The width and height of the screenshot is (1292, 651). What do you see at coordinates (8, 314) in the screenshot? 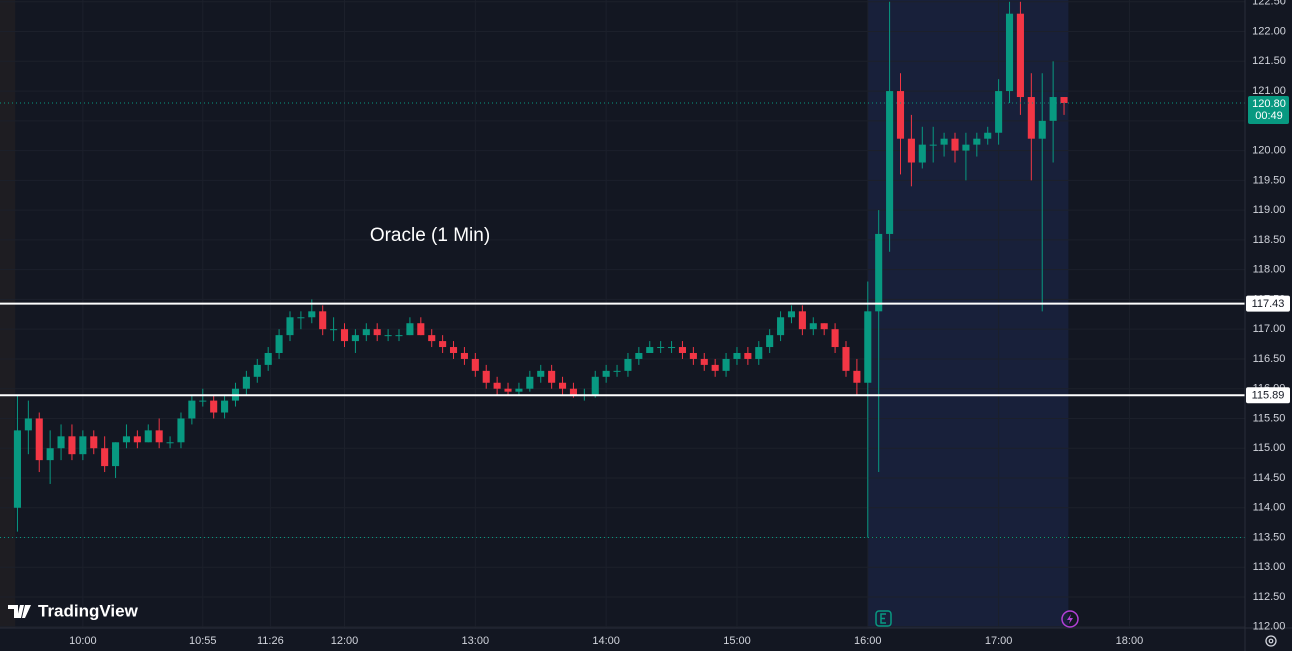
I see `session-shade` at bounding box center [8, 314].